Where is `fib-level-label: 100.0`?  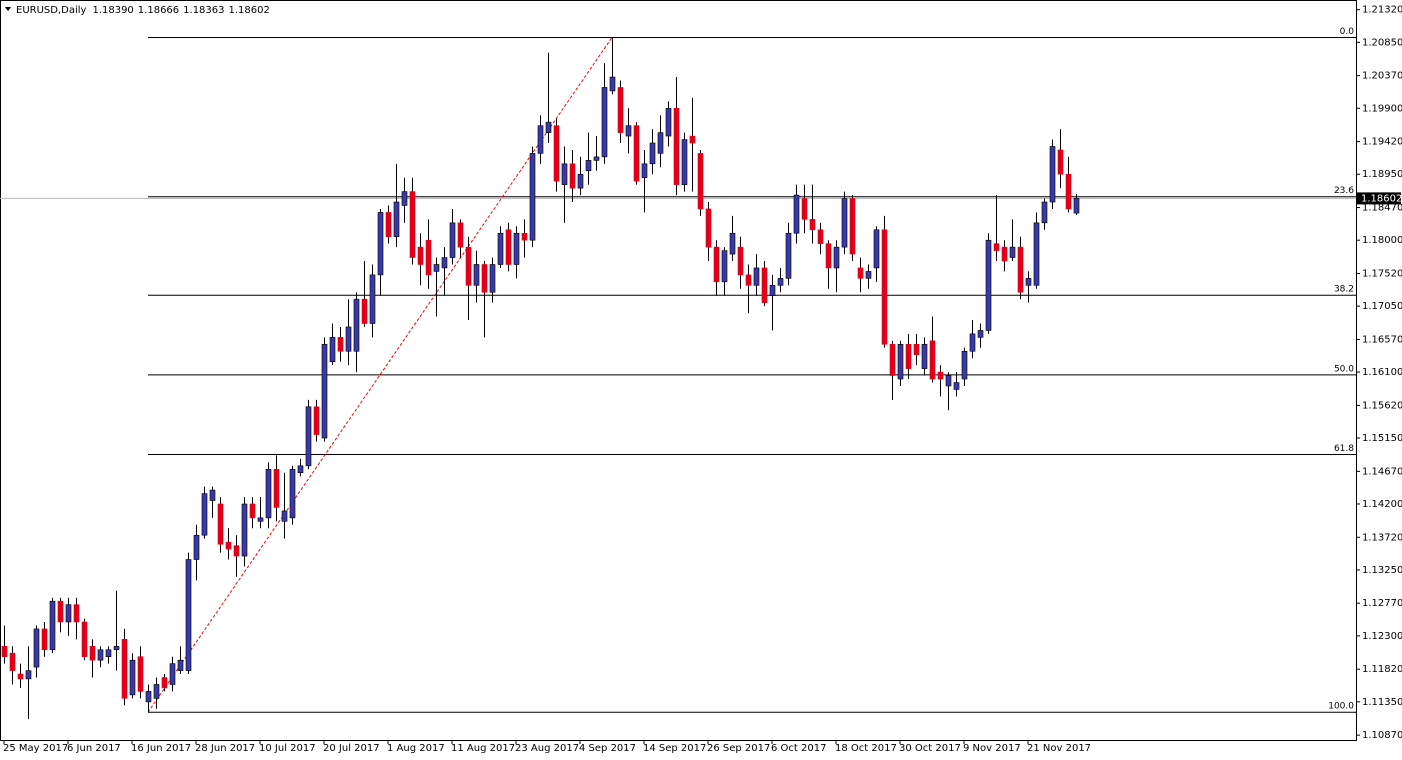 fib-level-label: 100.0 is located at coordinates (1341, 707).